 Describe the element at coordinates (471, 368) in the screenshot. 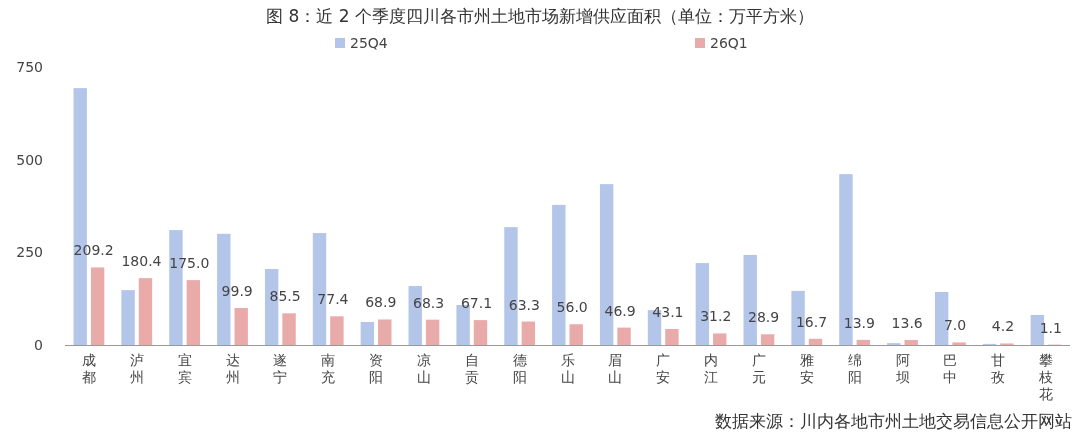

I see `x-tick-label: 自贡` at that location.